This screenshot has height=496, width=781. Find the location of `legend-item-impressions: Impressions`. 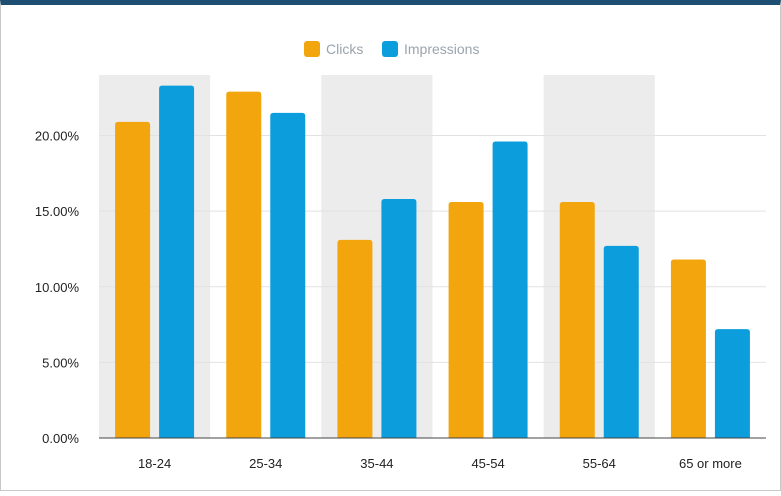

legend-item-impressions: Impressions is located at coordinates (430, 49).